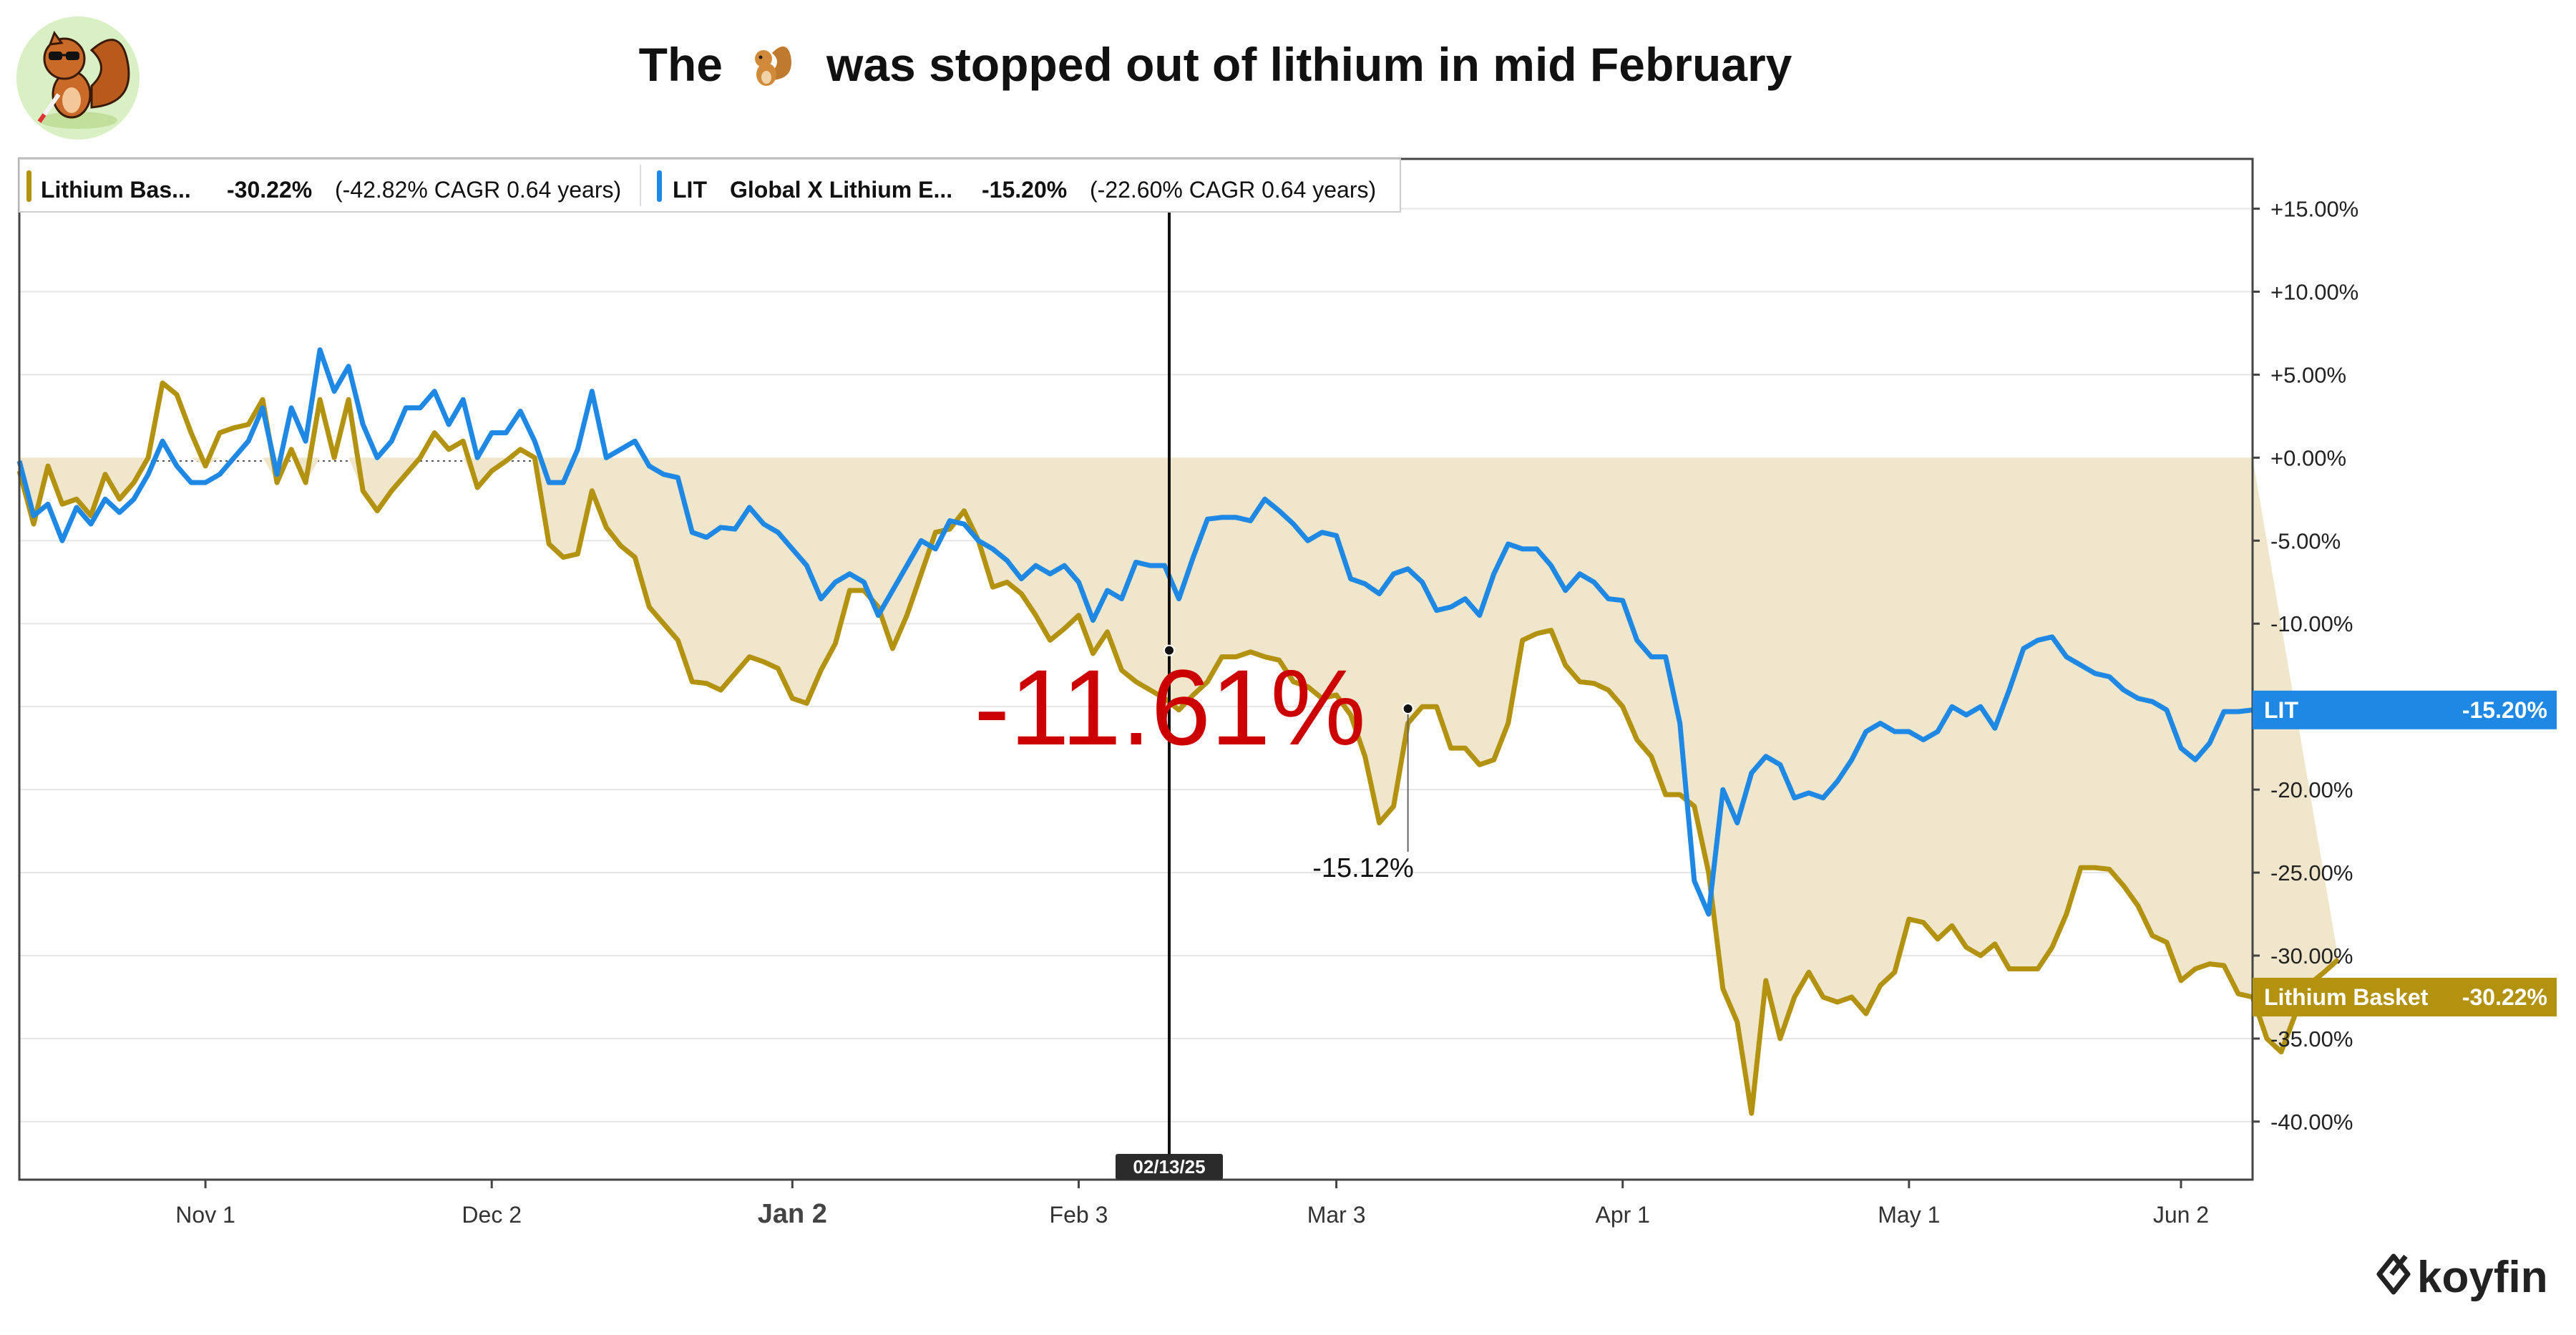 Image resolution: width=2576 pixels, height=1335 pixels. What do you see at coordinates (681, 65) in the screenshot?
I see `title-prefix: The` at bounding box center [681, 65].